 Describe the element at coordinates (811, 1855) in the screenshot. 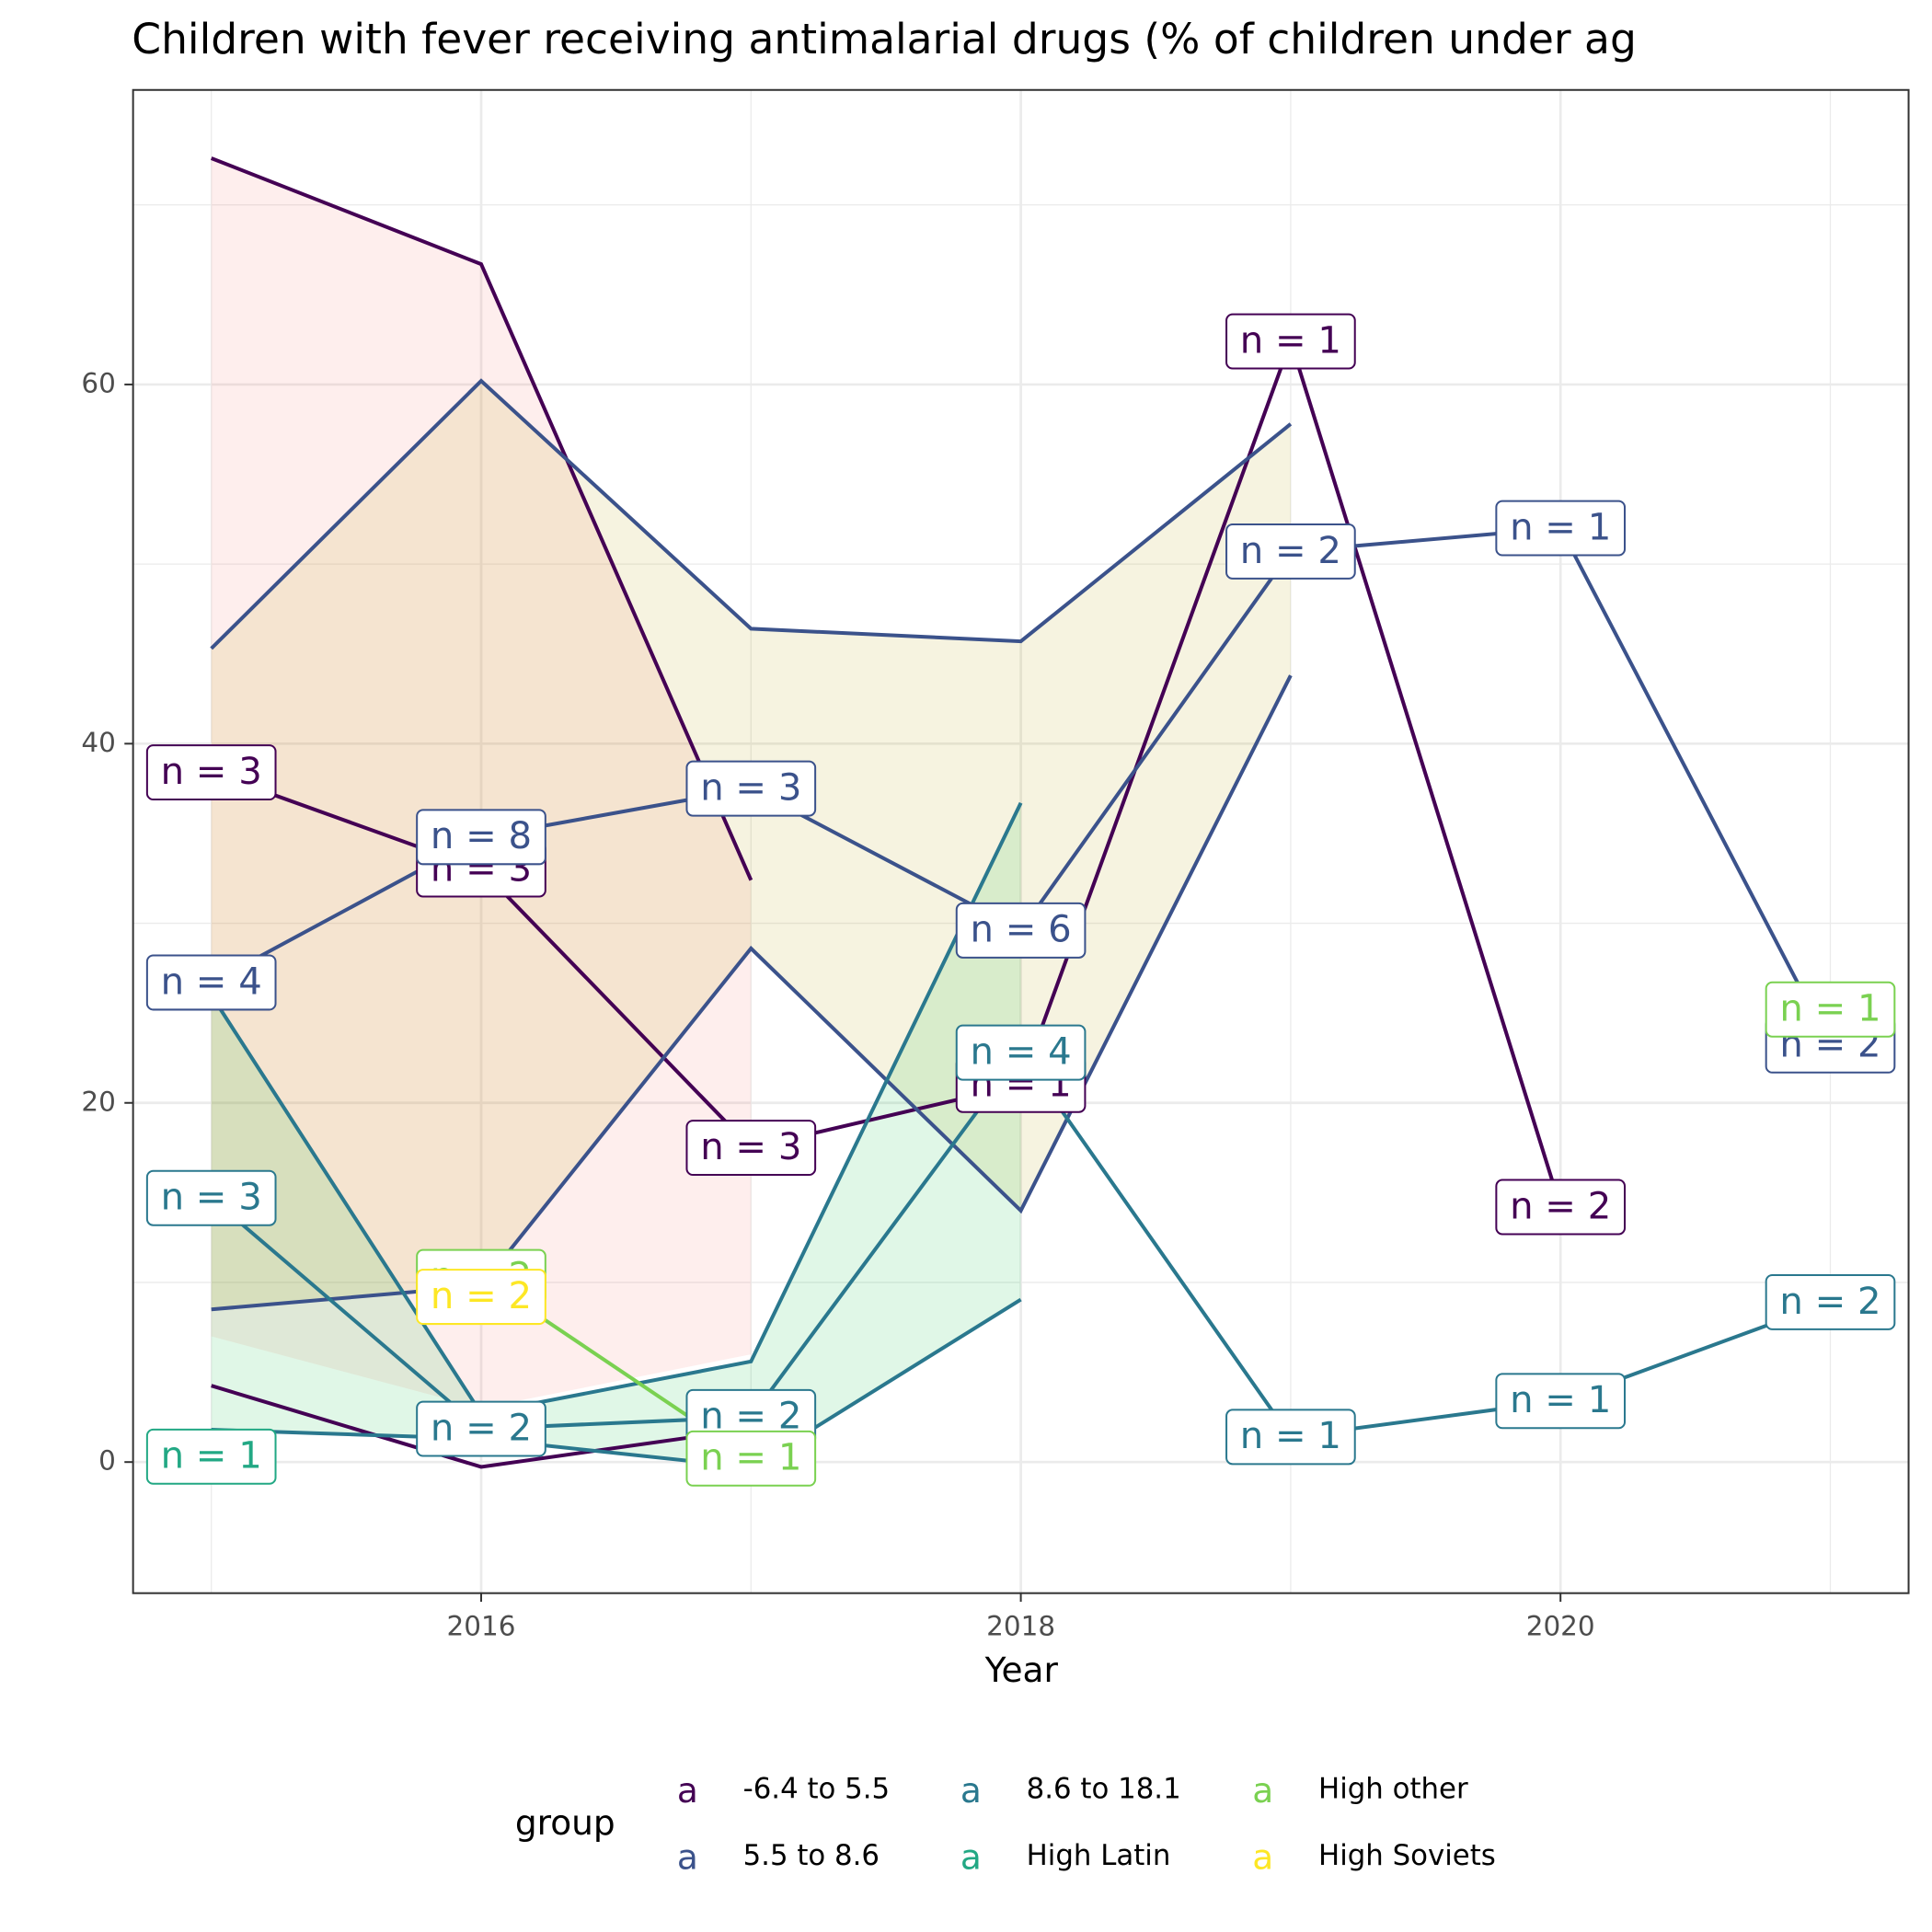

I see `legend-label: 5.5 to 8.6` at that location.